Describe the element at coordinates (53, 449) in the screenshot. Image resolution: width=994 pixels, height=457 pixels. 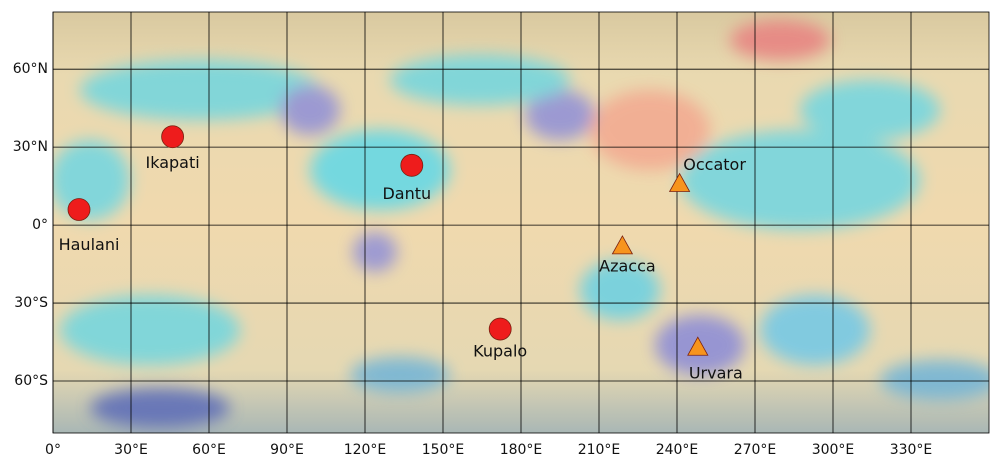
I see `x-tick-label: 0°` at that location.